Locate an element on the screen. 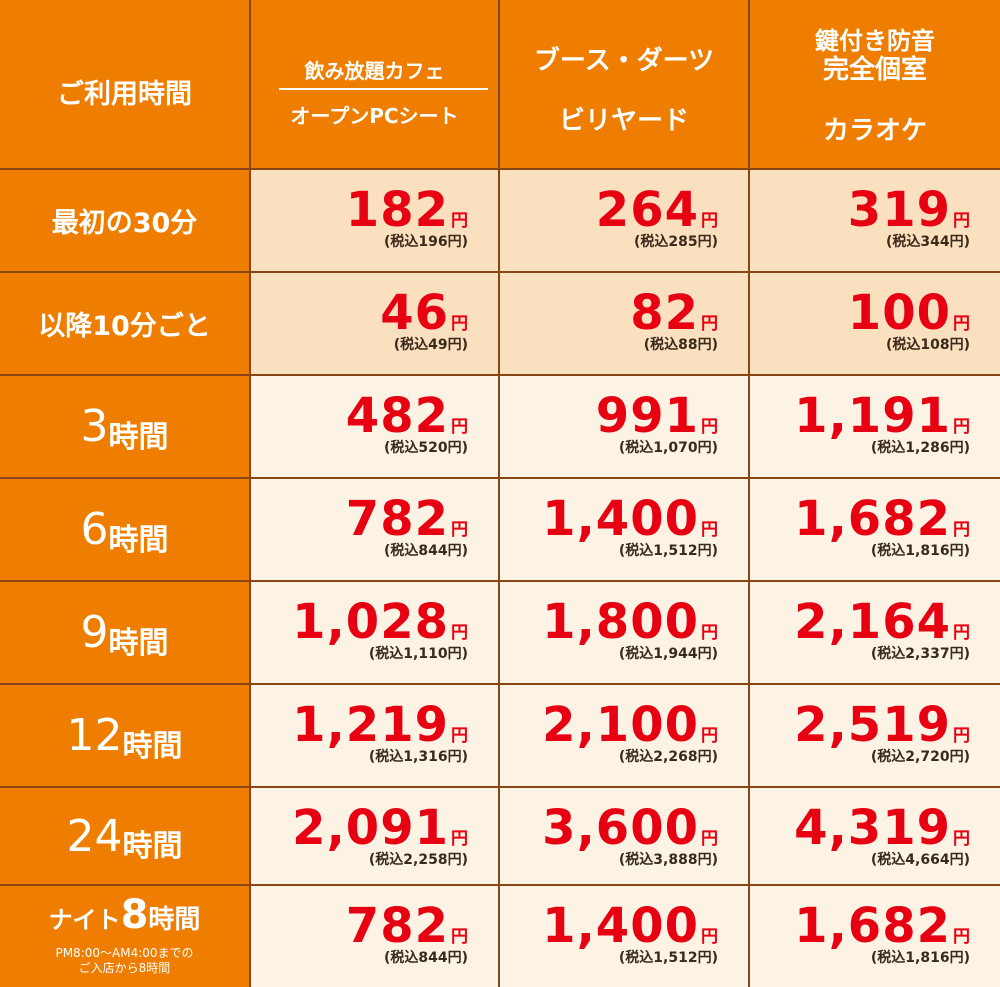 This screenshot has height=987, width=1000. tax-included-price: (税込1,316円) is located at coordinates (418, 757).